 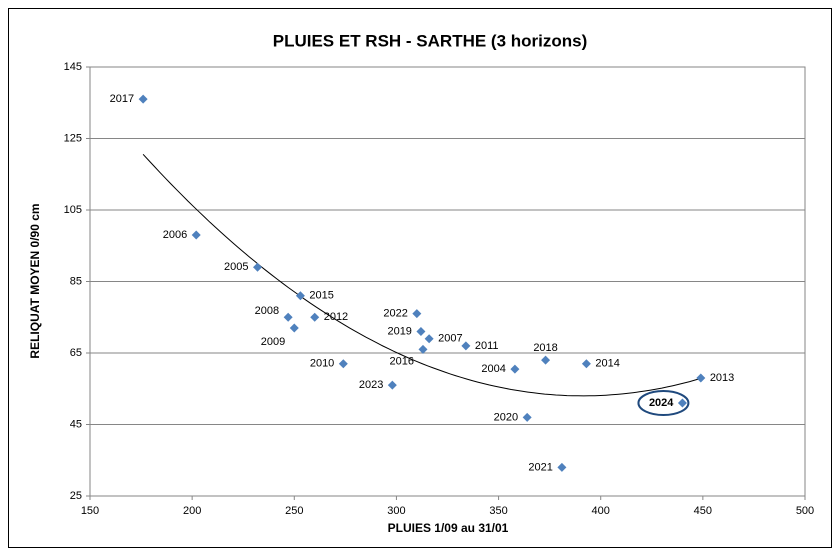 I want to click on point-label: 2024, so click(x=661, y=403).